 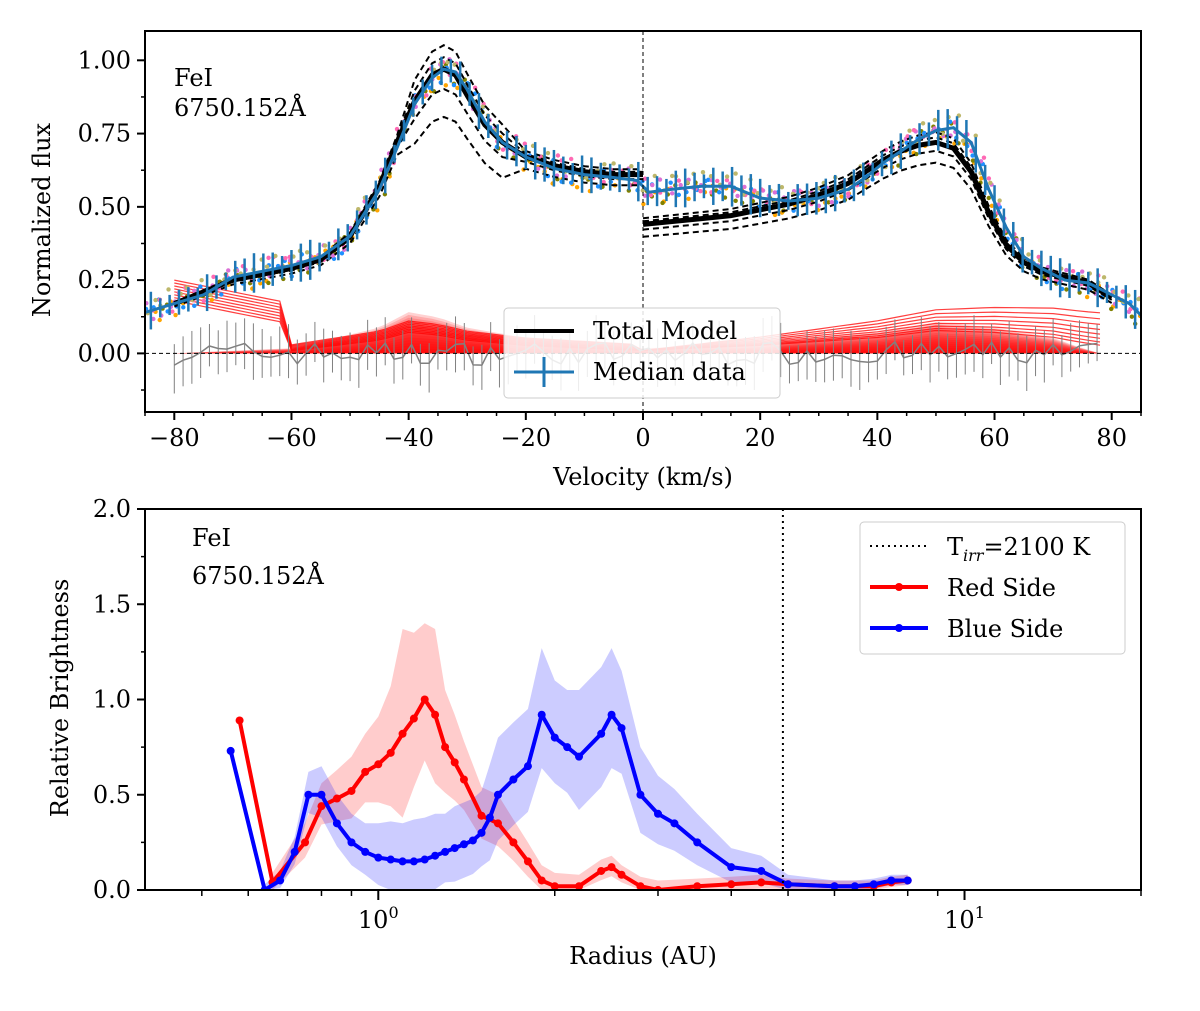 What do you see at coordinates (408, 438) in the screenshot?
I see `x-tick-label: −40` at bounding box center [408, 438].